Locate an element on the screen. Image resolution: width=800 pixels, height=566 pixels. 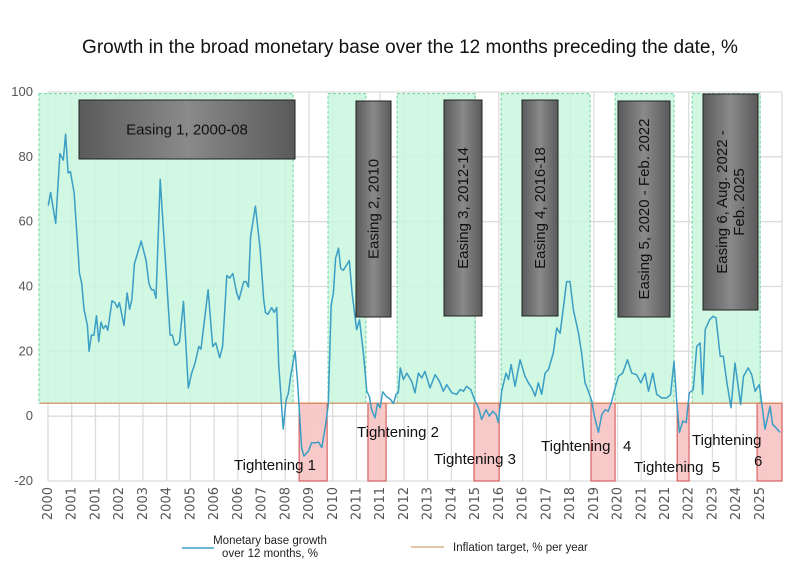
easing-label: Easing 2, 2010 is located at coordinates (374, 209).